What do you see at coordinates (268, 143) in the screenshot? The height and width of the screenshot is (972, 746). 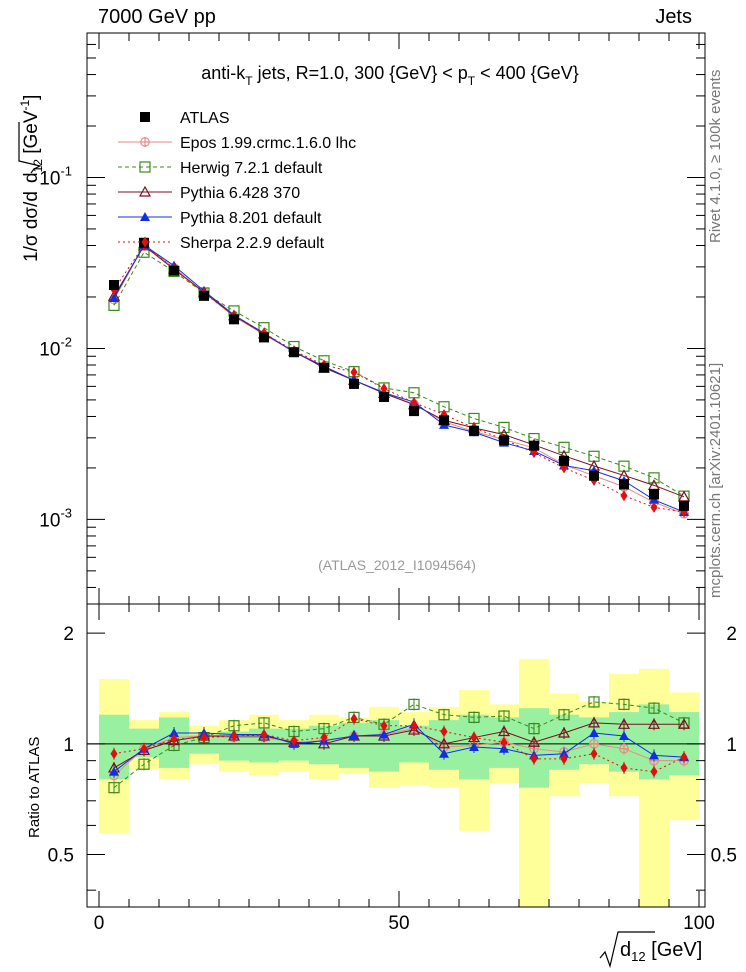 I see `legend-label-1: Epos 1.99.crmc.1.6.0 lhc` at bounding box center [268, 143].